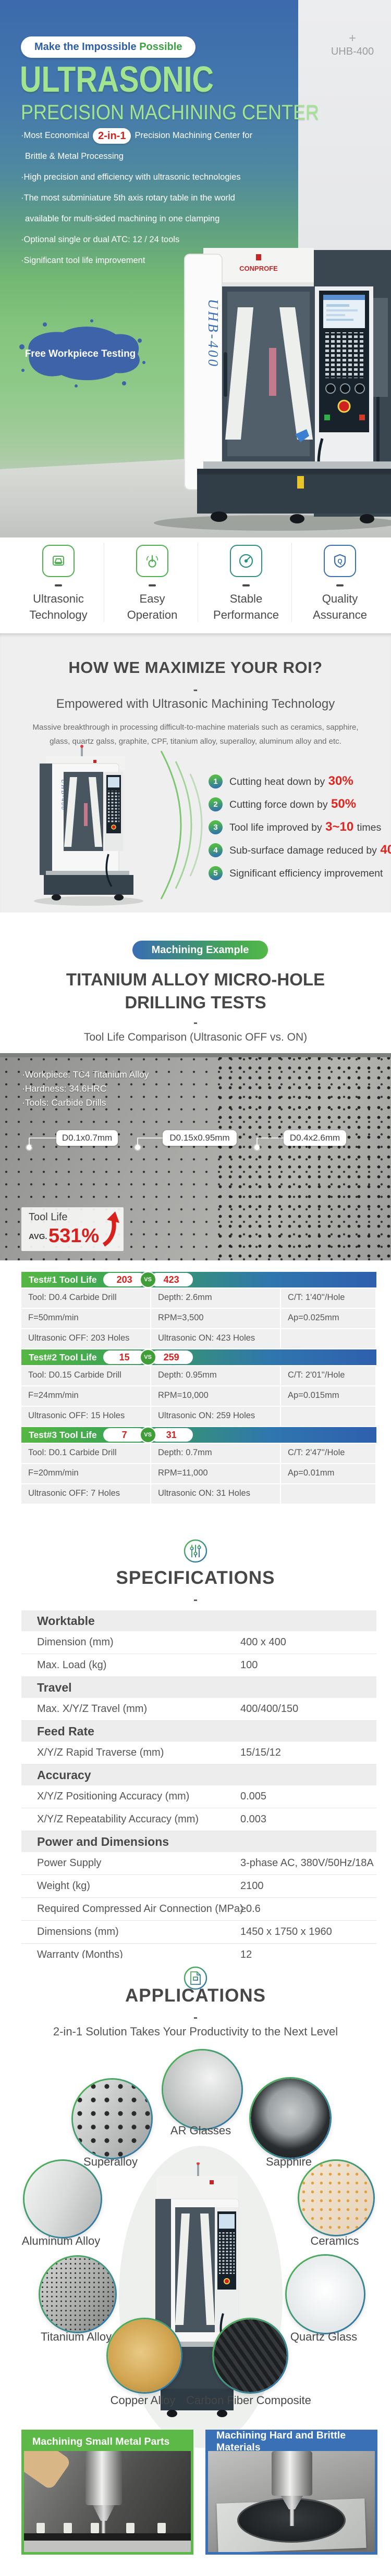 The image size is (391, 2576). What do you see at coordinates (216, 873) in the screenshot?
I see `number-badge: 5` at bounding box center [216, 873].